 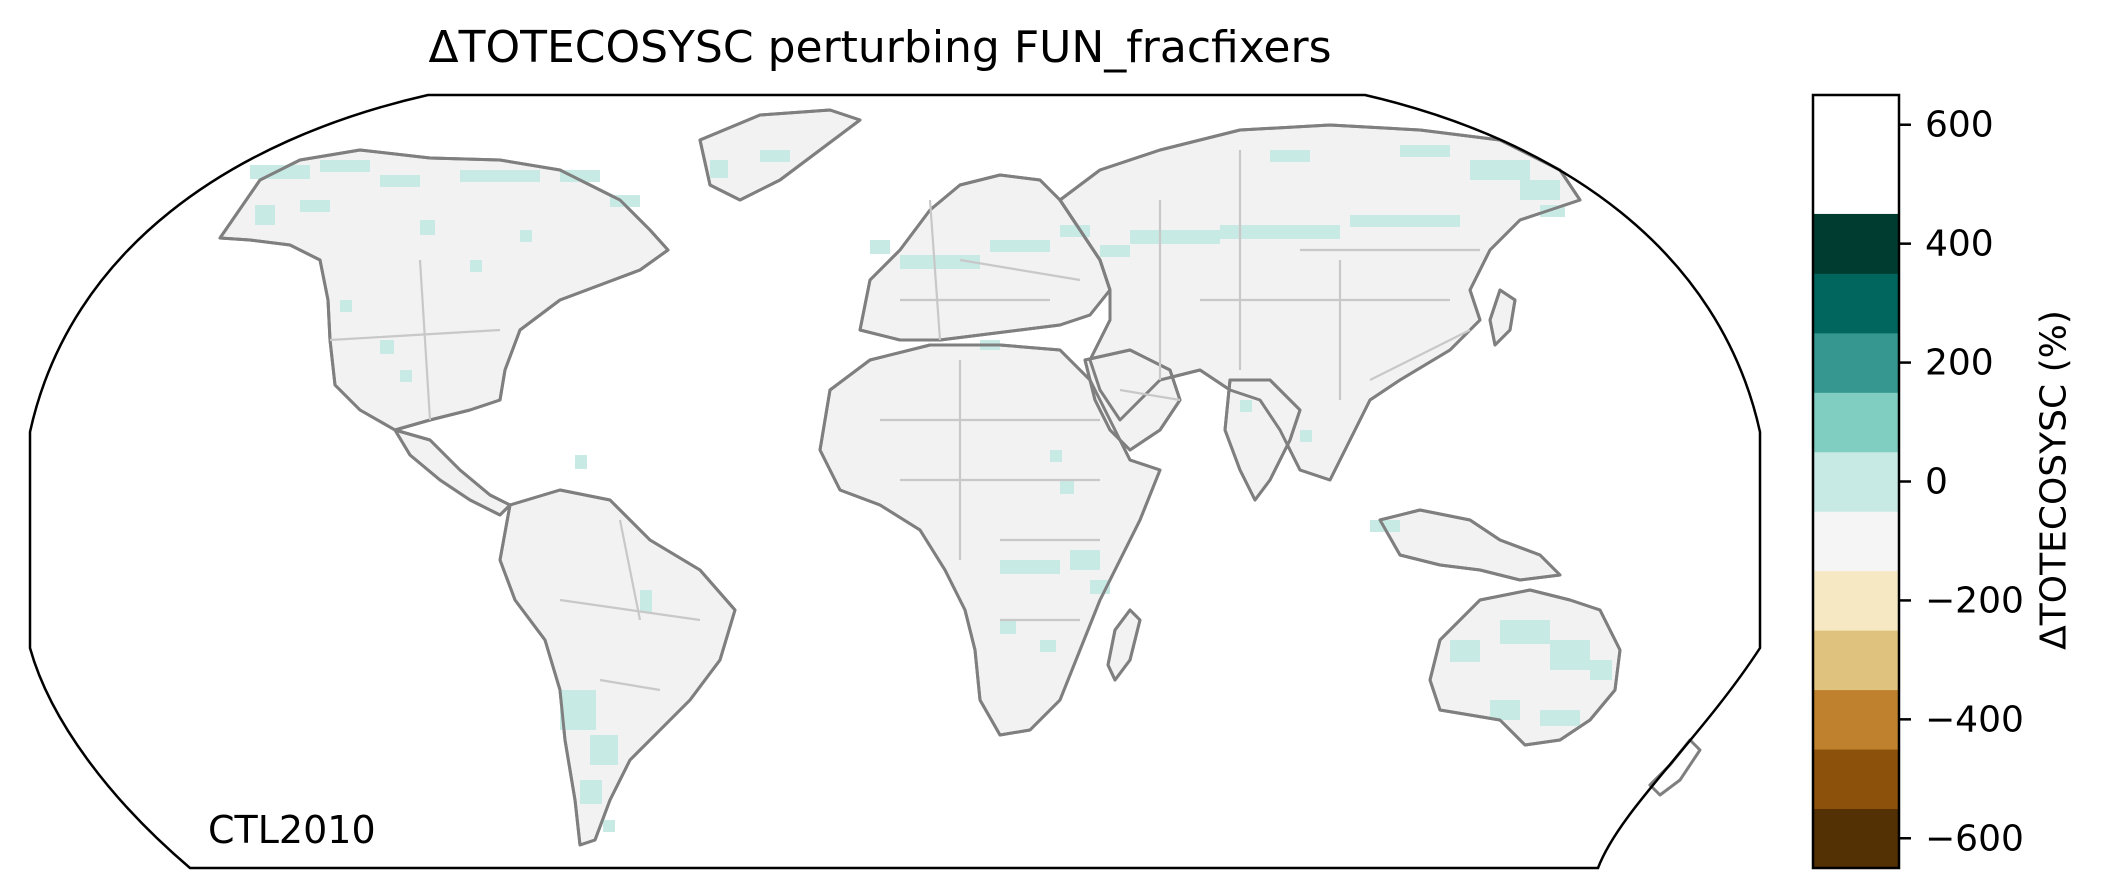 I want to click on colorbar-tick-label: −600, so click(x=1974, y=838).